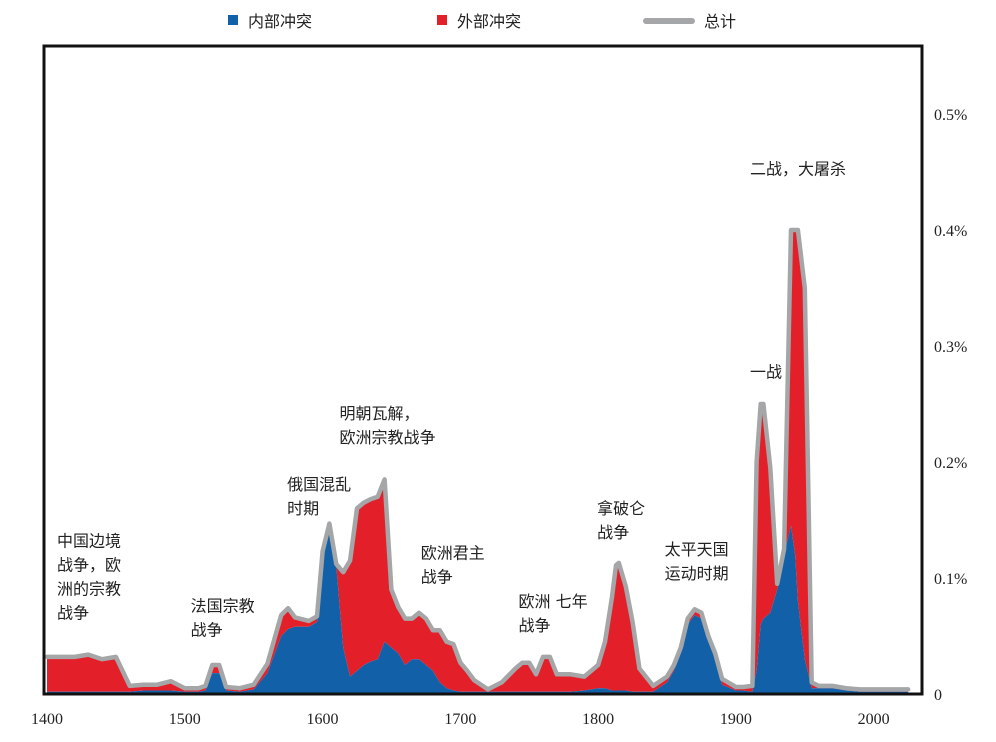 This screenshot has width=996, height=742. What do you see at coordinates (689, 21) in the screenshot?
I see `legend-item-3: 总计` at bounding box center [689, 21].